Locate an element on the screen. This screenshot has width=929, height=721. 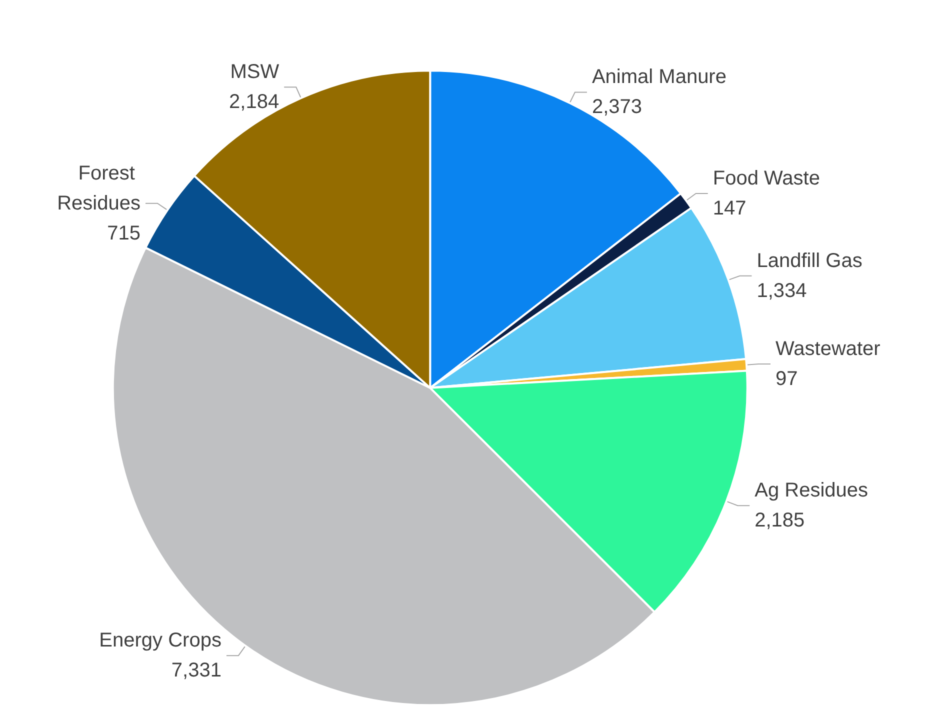
slice-label: Food Waste is located at coordinates (766, 179).